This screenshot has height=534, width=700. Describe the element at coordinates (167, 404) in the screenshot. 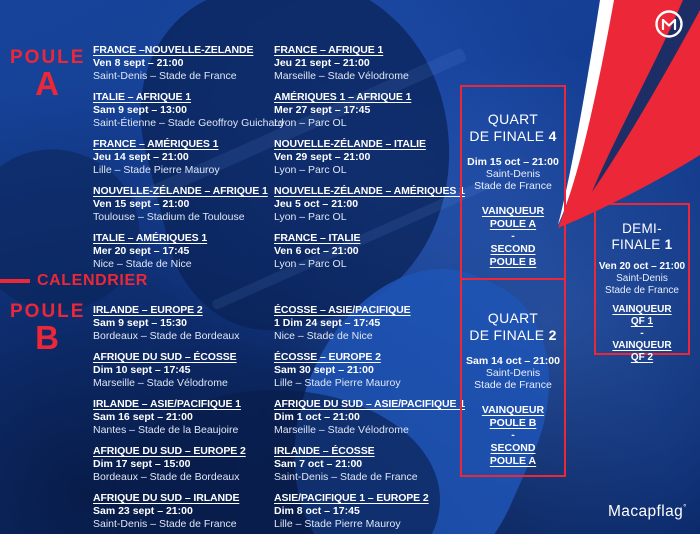

I see `match-teams: IRLANDE – ASIE/PACIFIQUE 1` at that location.